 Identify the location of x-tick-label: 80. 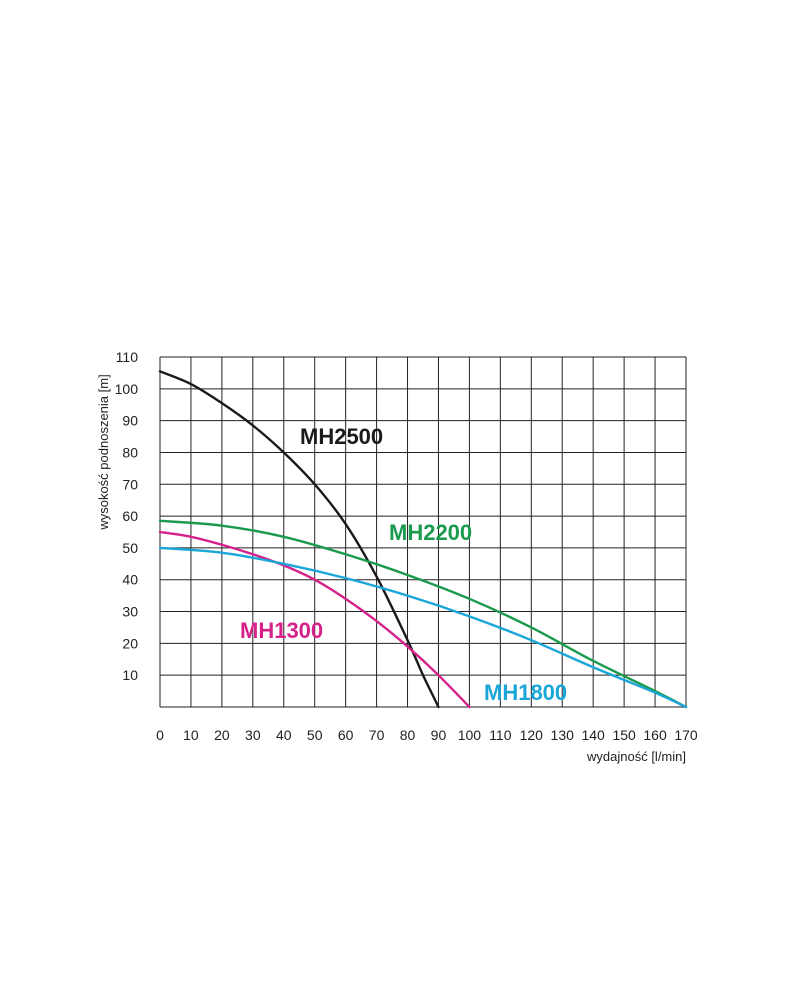
(408, 735).